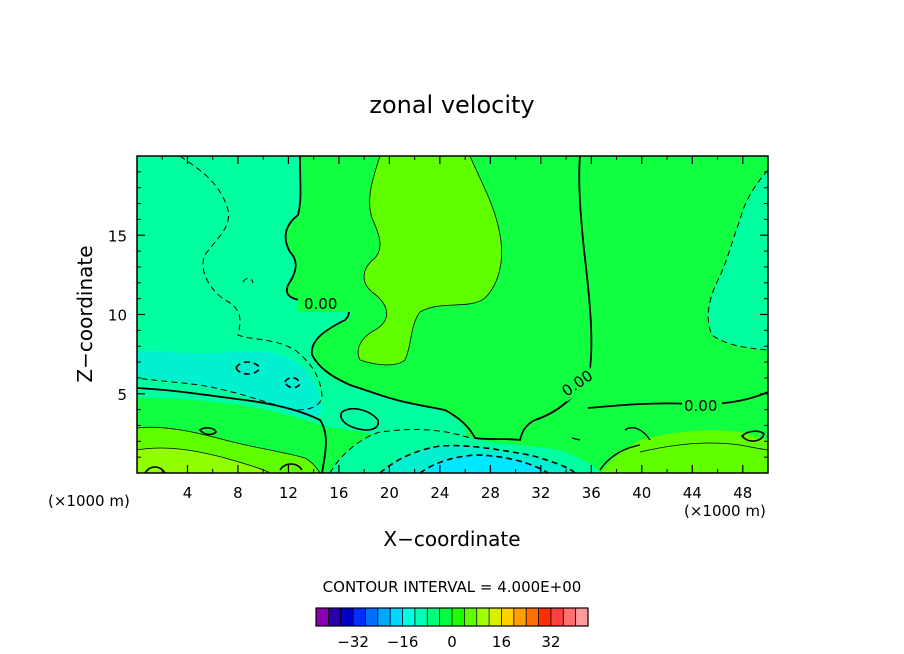 The height and width of the screenshot is (654, 904). What do you see at coordinates (501, 642) in the screenshot?
I see `colorbar-tick-label: 16` at bounding box center [501, 642].